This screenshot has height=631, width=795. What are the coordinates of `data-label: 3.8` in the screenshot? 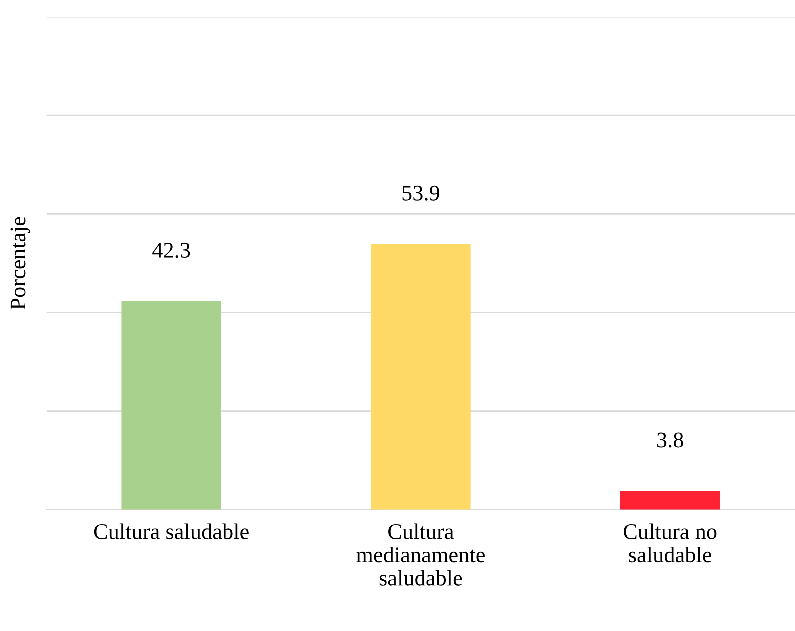 It's located at (670, 440).